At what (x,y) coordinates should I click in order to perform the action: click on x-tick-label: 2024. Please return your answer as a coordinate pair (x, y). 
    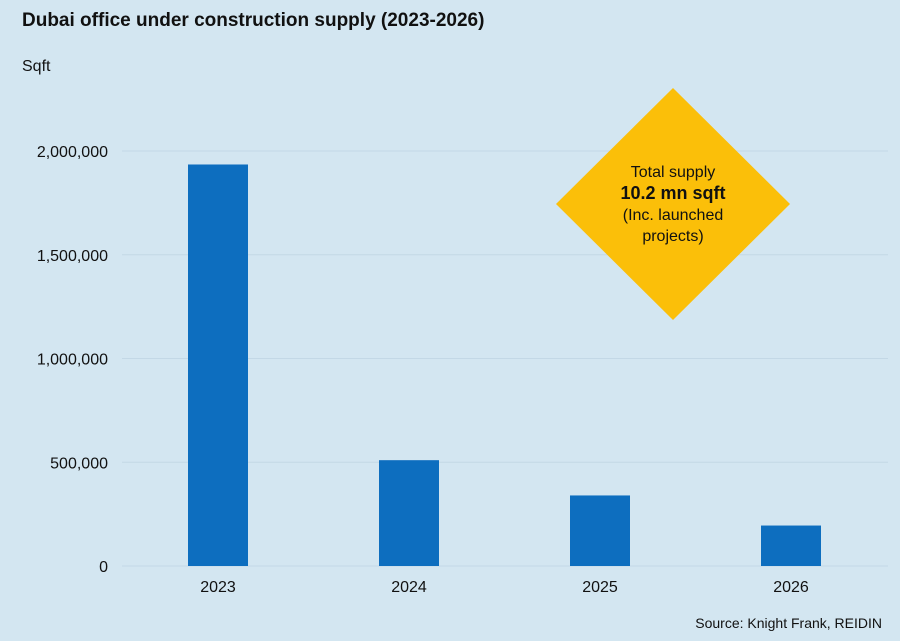
    Looking at the image, I should click on (409, 587).